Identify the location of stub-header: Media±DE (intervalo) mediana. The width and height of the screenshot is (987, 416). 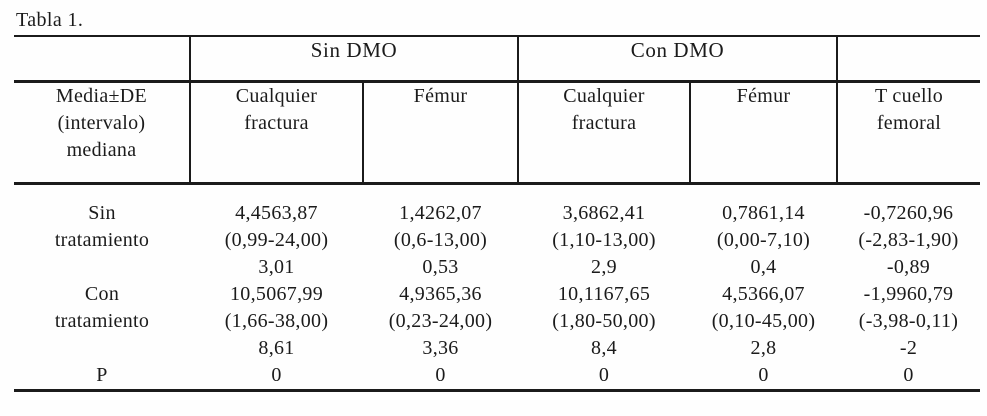
(102, 133).